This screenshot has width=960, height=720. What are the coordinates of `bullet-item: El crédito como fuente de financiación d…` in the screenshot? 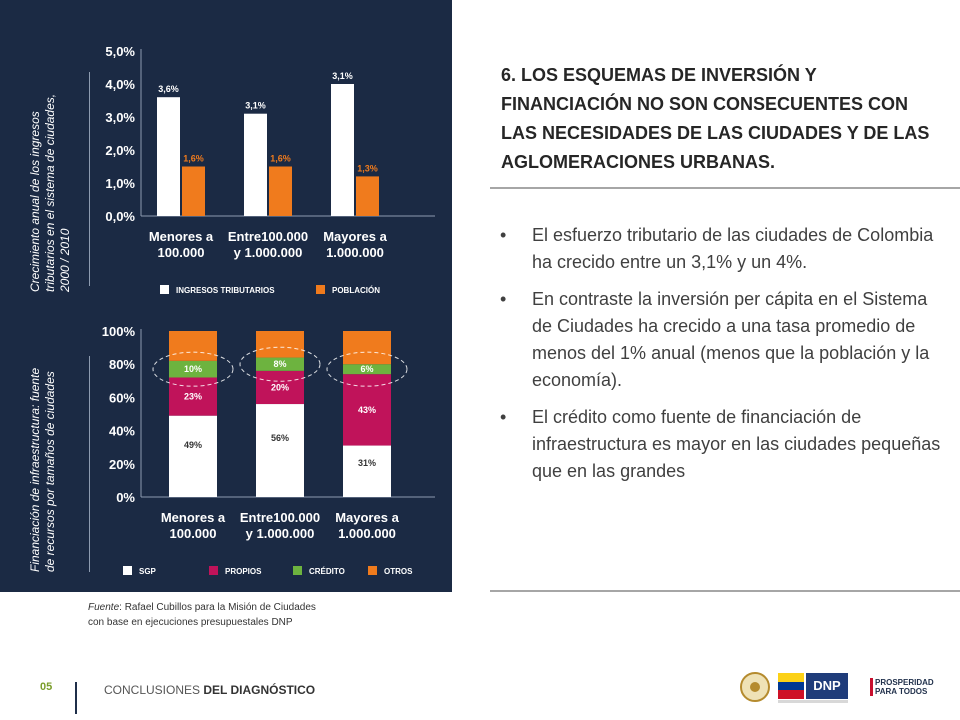 It's located at (725, 444).